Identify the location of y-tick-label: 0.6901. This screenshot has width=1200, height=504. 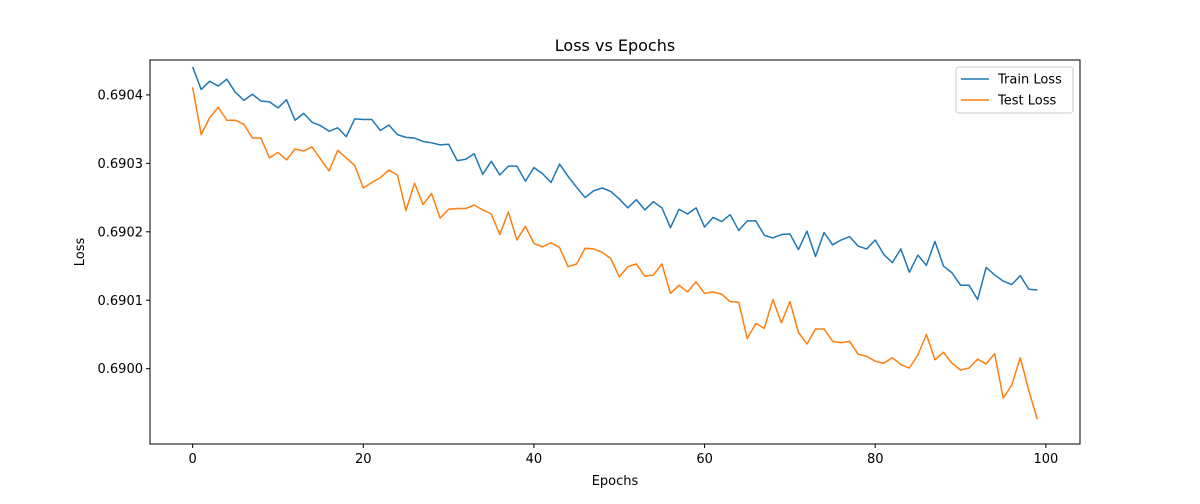
(121, 301).